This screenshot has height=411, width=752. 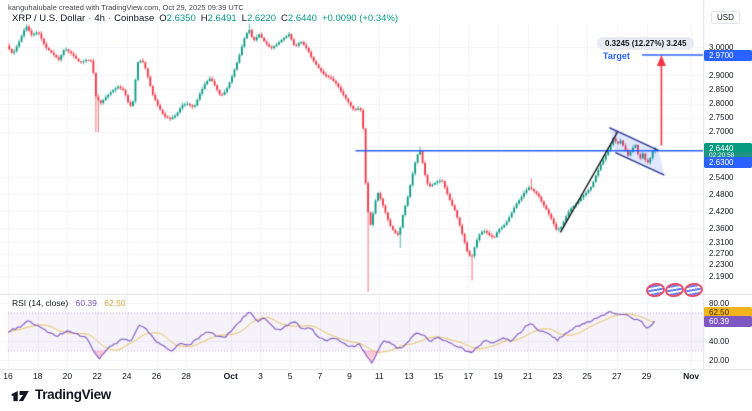 I want to click on exchange-label: Coinbase, so click(x=134, y=18).